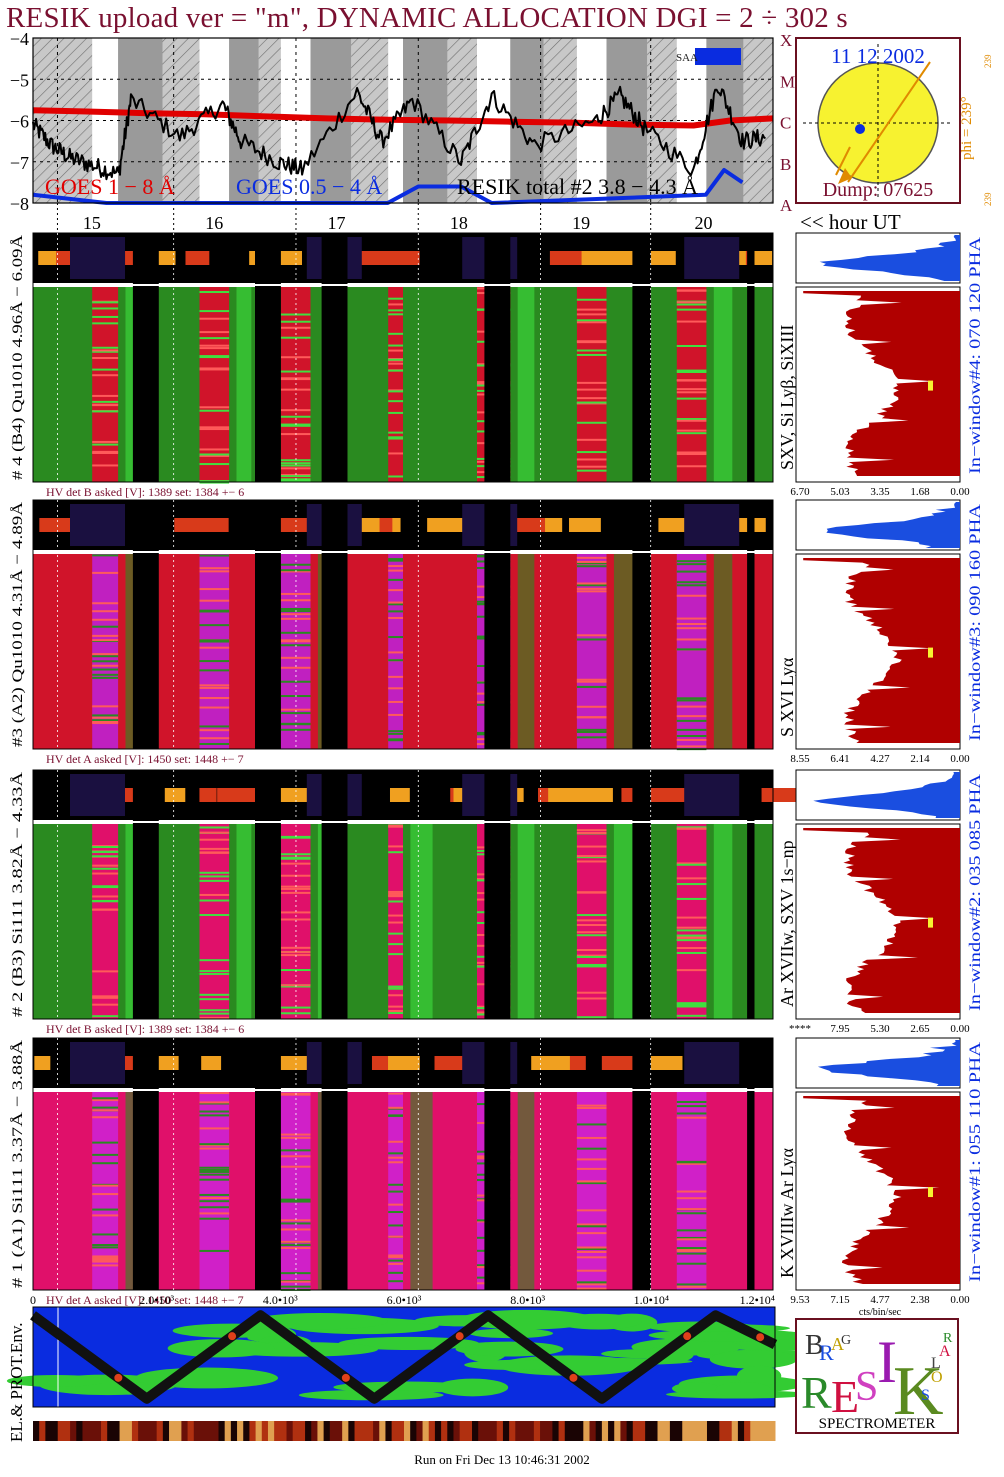 The image size is (1004, 1477). Describe the element at coordinates (800, 759) in the screenshot. I see `spectrum-tick: 8.55` at that location.